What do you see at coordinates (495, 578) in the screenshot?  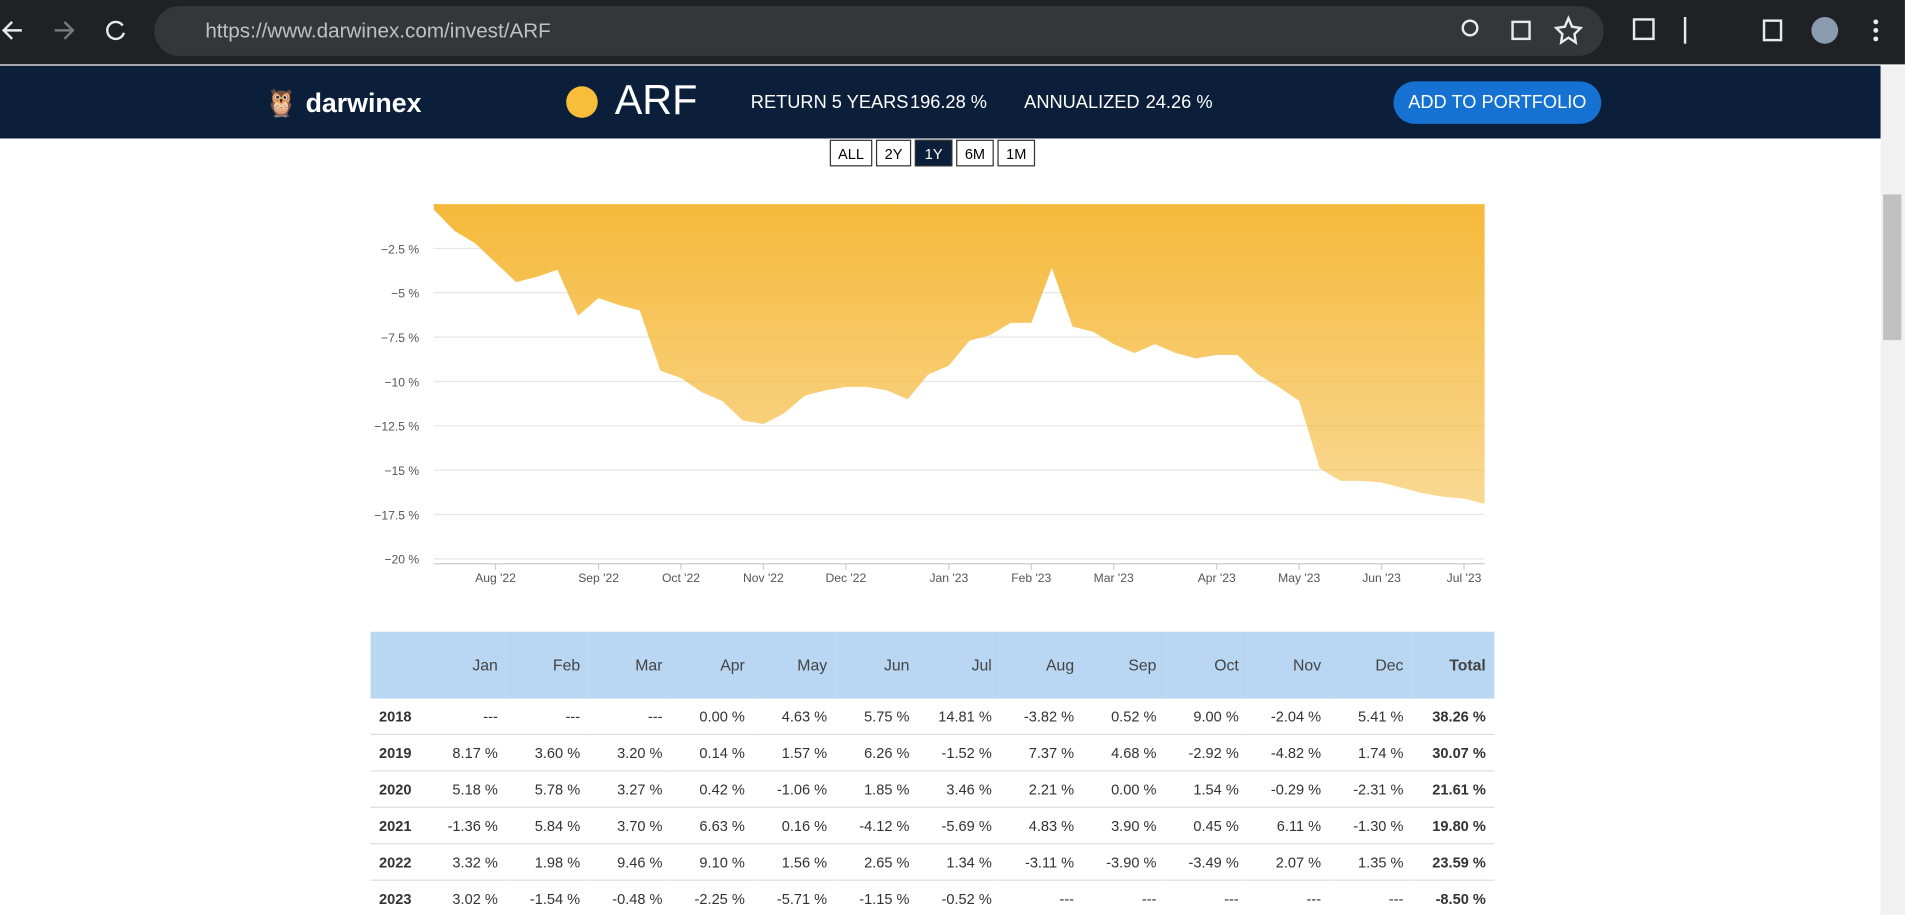 I see `x-tick-label: Aug '22` at bounding box center [495, 578].